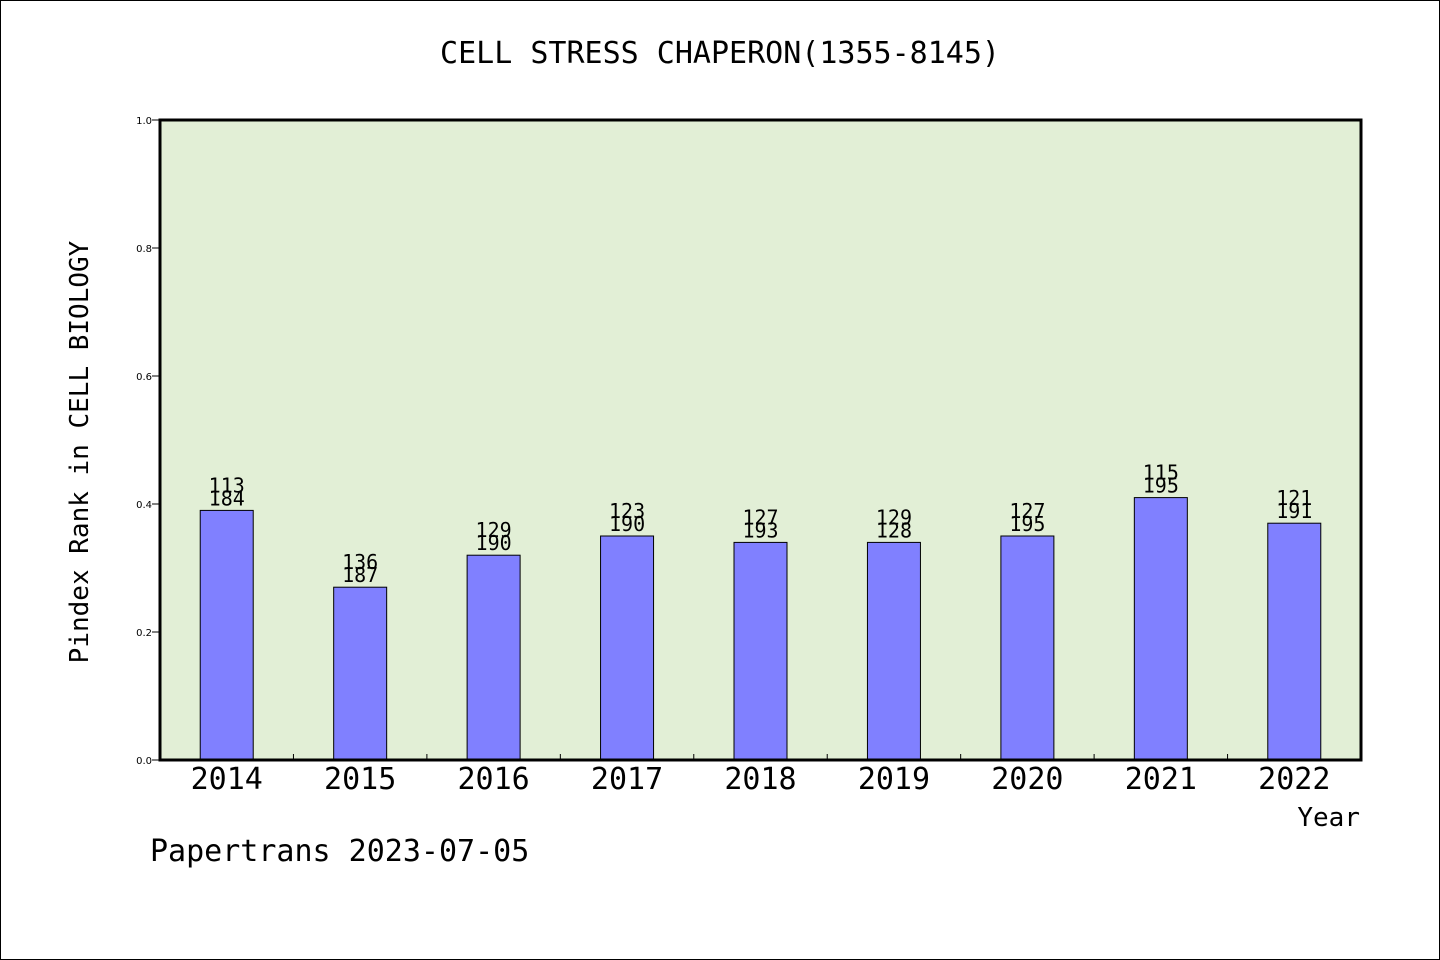 The image size is (1440, 960). Describe the element at coordinates (1161, 779) in the screenshot. I see `x-tick-label-2021: 2021` at that location.